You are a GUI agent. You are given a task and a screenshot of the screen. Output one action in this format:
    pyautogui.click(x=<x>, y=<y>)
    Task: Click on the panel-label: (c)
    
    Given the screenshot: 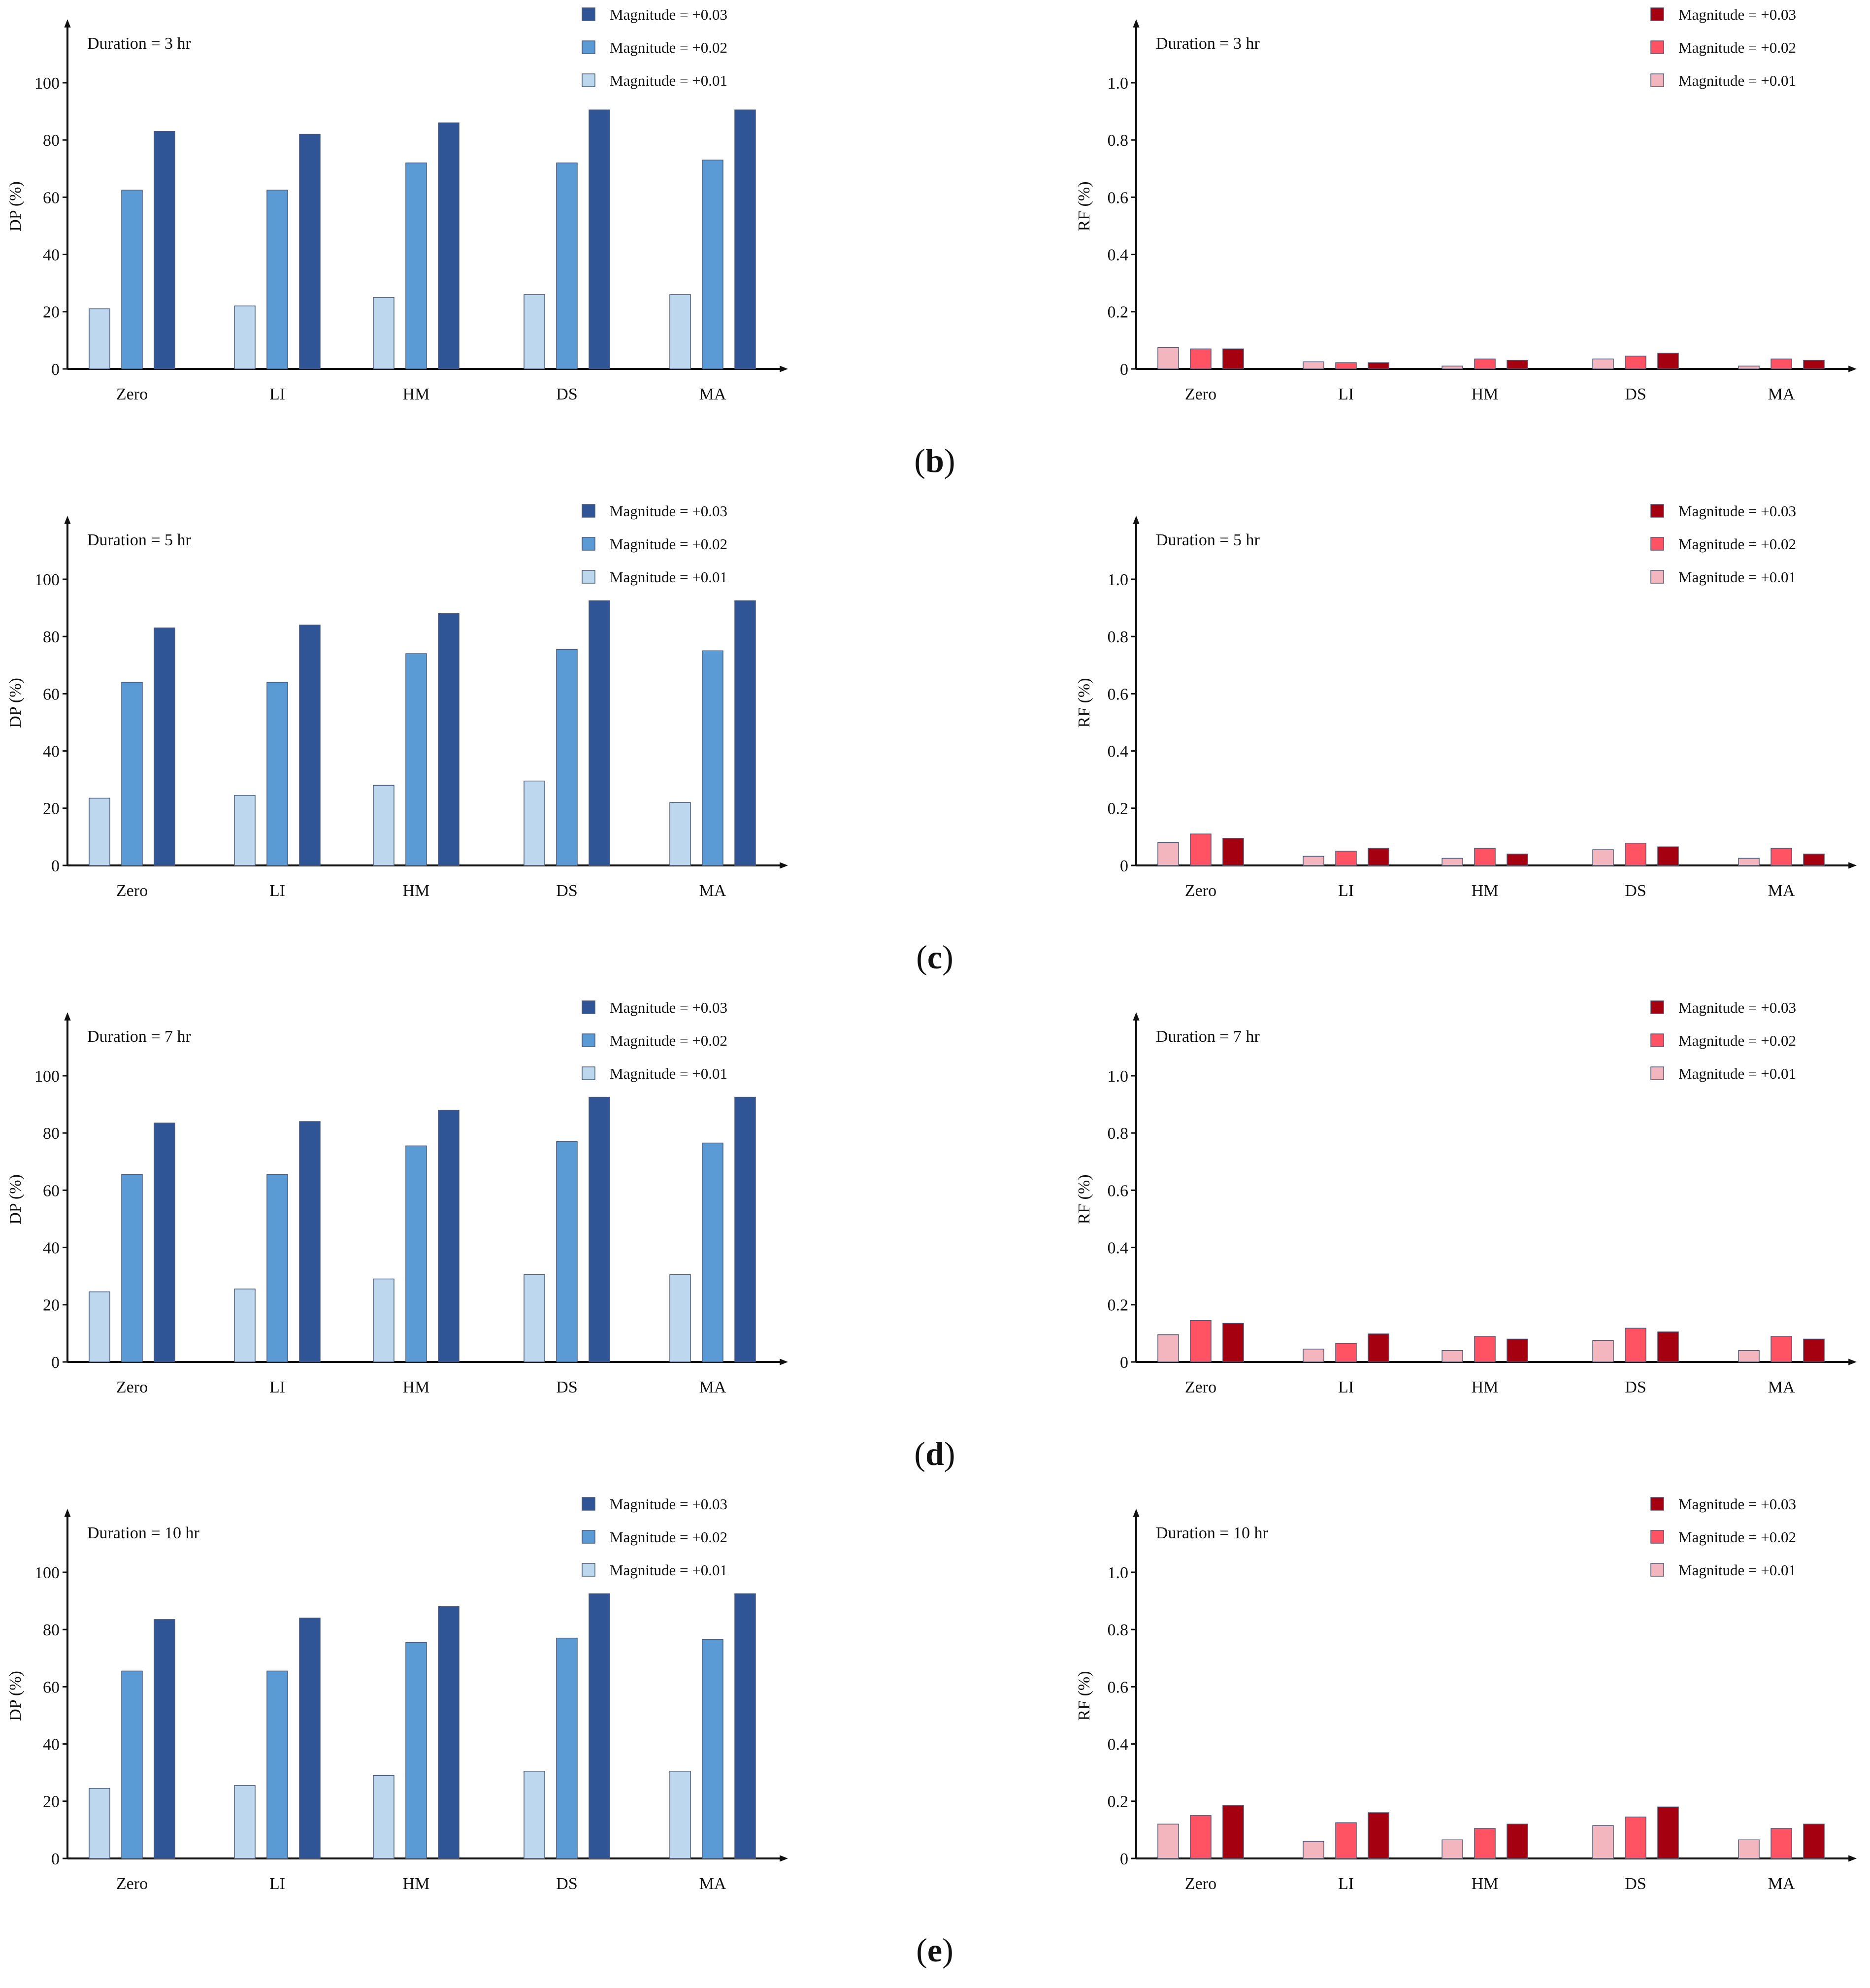 What is the action you would take?
    pyautogui.click(x=934, y=957)
    